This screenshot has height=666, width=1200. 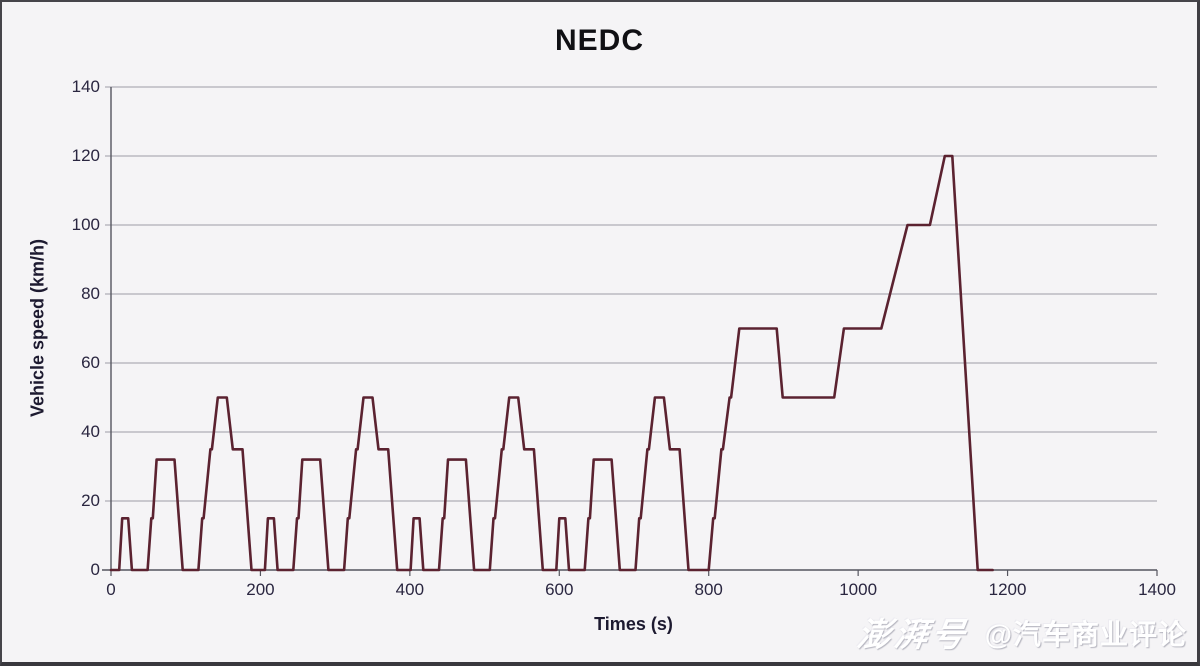 I want to click on y-tick-label: 120, so click(x=85, y=155).